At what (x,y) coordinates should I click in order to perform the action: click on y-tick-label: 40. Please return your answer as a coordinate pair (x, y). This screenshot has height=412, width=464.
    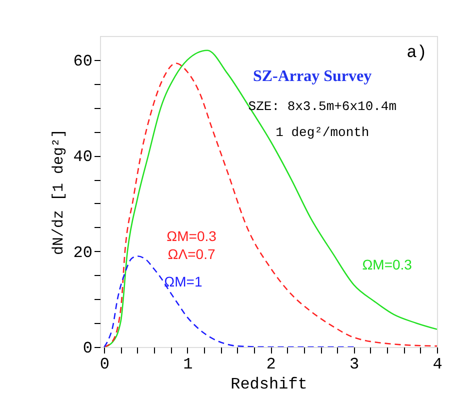
    Looking at the image, I should click on (82, 157).